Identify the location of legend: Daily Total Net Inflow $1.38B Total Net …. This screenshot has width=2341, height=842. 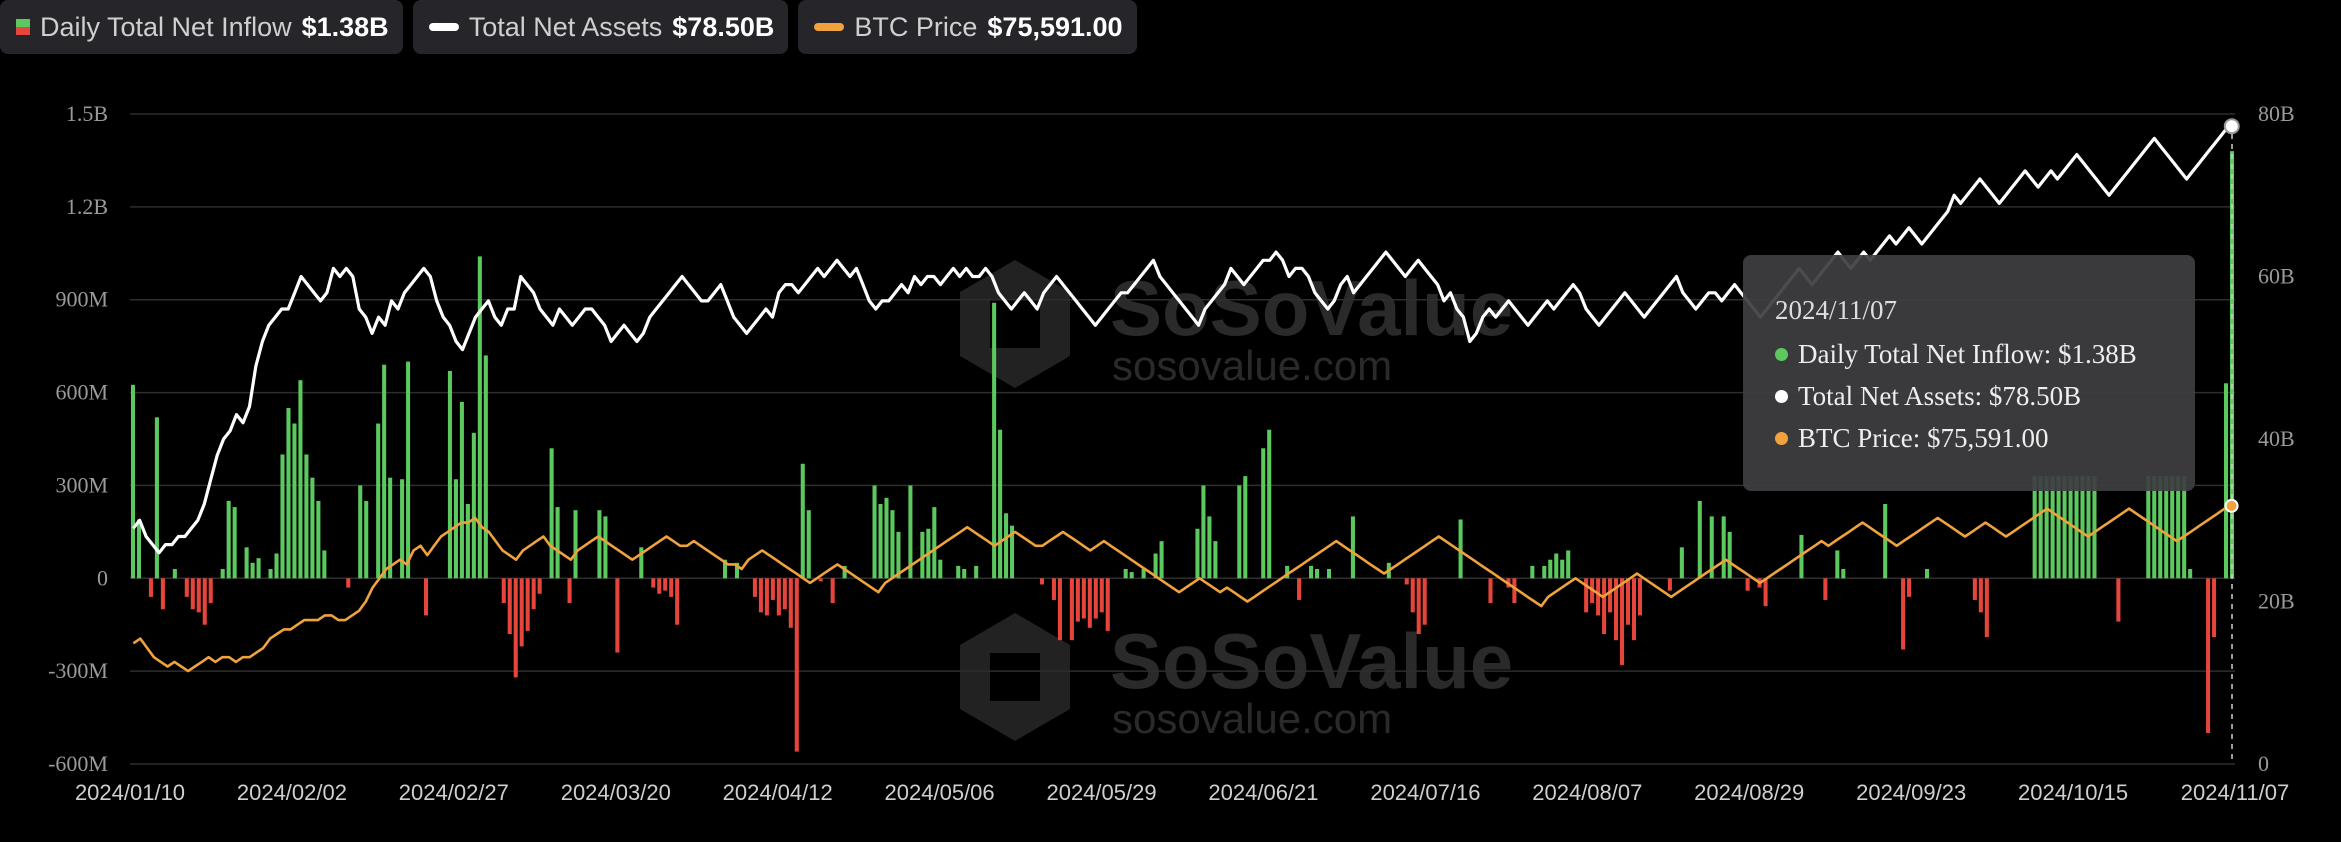
(568, 27).